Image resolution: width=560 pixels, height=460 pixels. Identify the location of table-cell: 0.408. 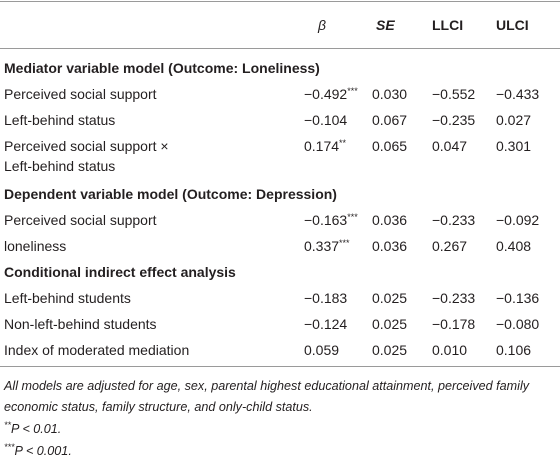
(513, 246).